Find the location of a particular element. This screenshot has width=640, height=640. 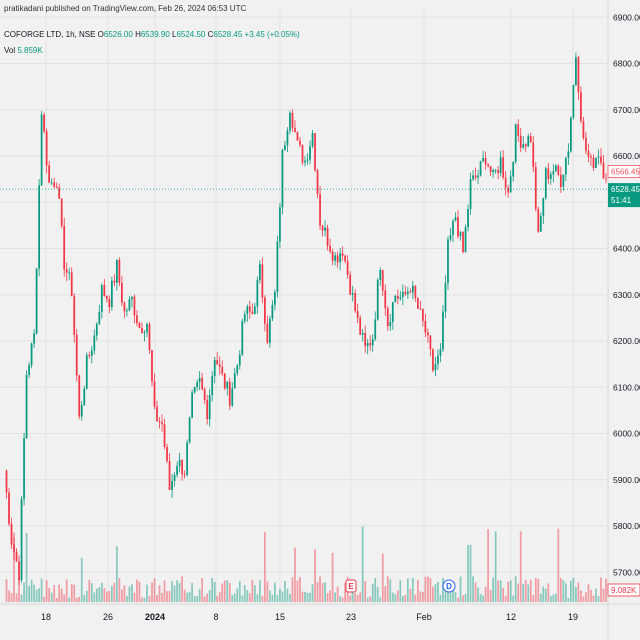

ohlc-close-value: 6528.45 is located at coordinates (228, 34).